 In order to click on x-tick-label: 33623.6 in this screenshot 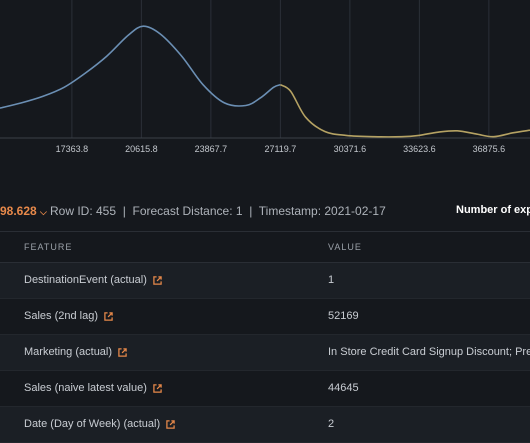, I will do `click(419, 149)`.